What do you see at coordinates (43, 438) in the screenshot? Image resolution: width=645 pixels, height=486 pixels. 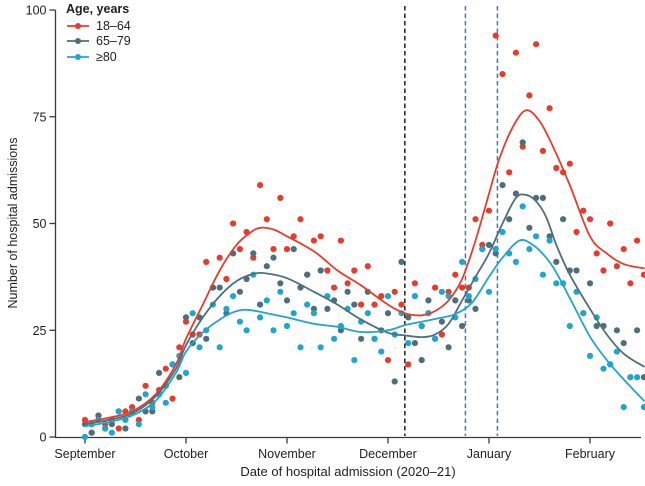 I see `y-tick-label: 0` at bounding box center [43, 438].